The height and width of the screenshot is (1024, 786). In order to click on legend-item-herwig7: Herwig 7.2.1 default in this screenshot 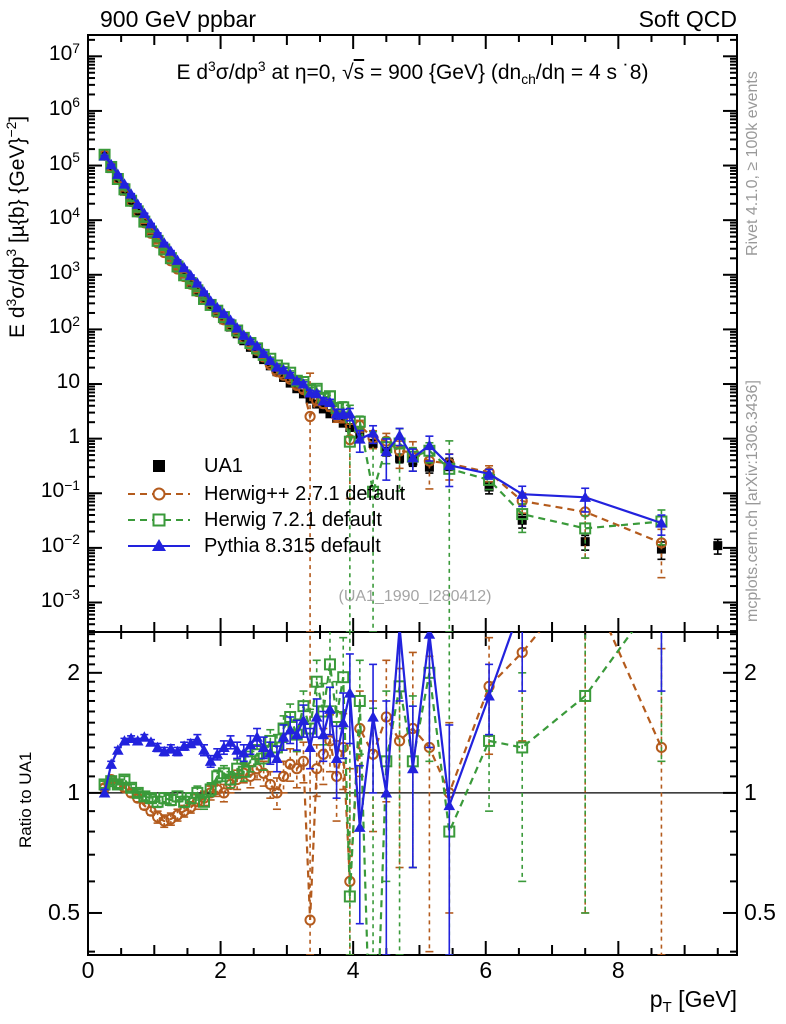, I will do `click(255, 520)`.